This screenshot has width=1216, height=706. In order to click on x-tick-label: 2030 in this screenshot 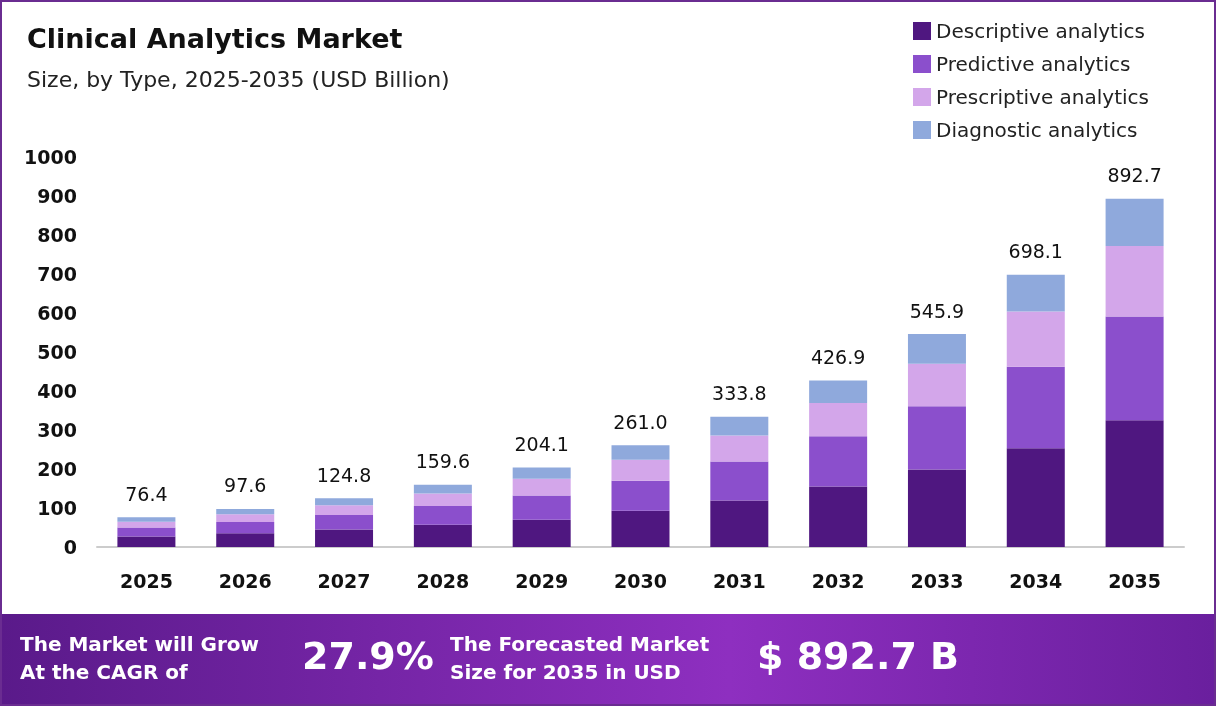, I will do `click(640, 580)`.